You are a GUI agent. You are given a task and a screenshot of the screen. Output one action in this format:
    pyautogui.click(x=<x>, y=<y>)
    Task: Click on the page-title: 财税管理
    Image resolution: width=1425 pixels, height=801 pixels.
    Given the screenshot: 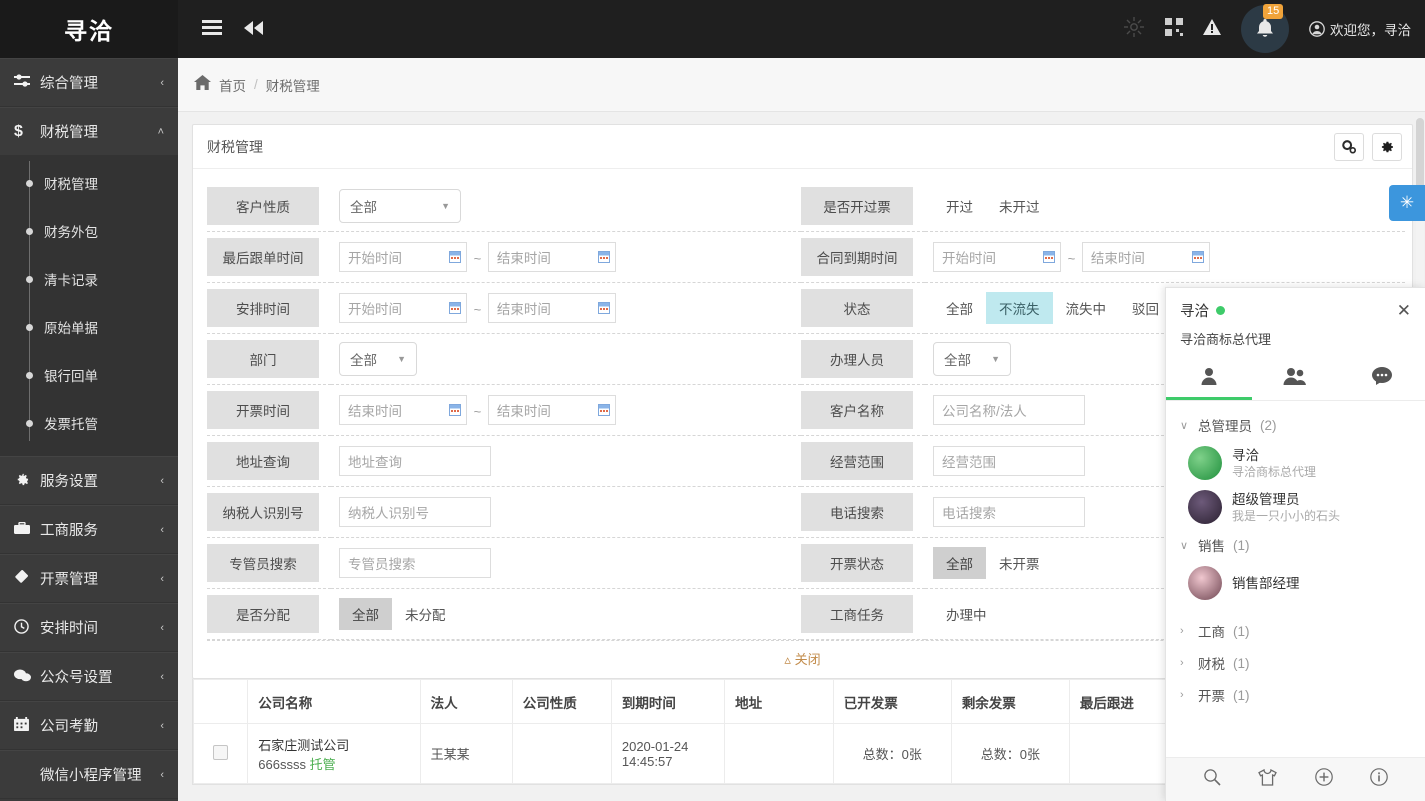 What is the action you would take?
    pyautogui.click(x=235, y=146)
    